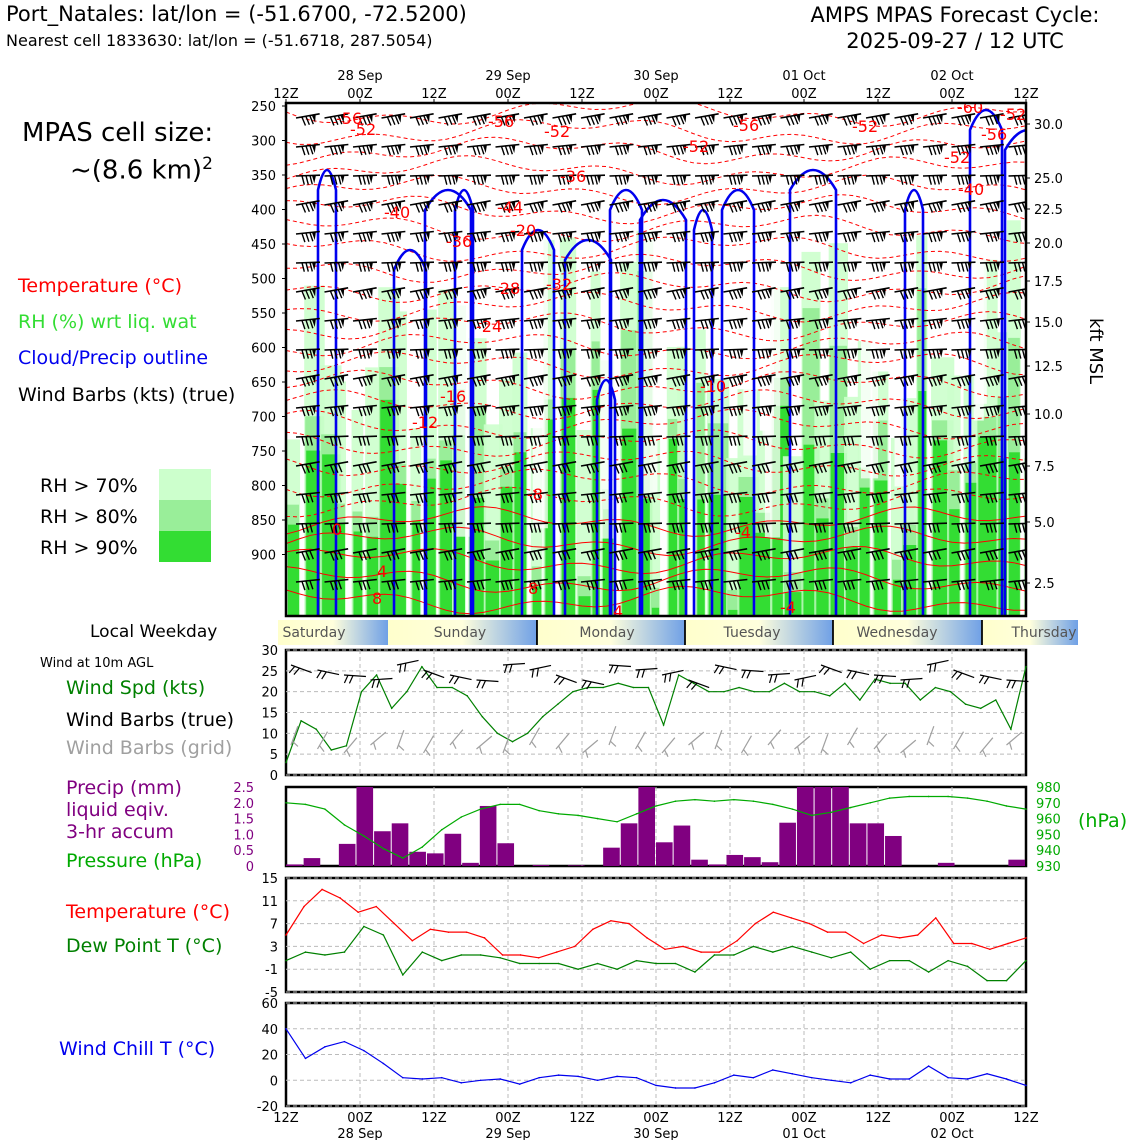  What do you see at coordinates (606, 633) in the screenshot?
I see `weekday-name: Monday` at bounding box center [606, 633].